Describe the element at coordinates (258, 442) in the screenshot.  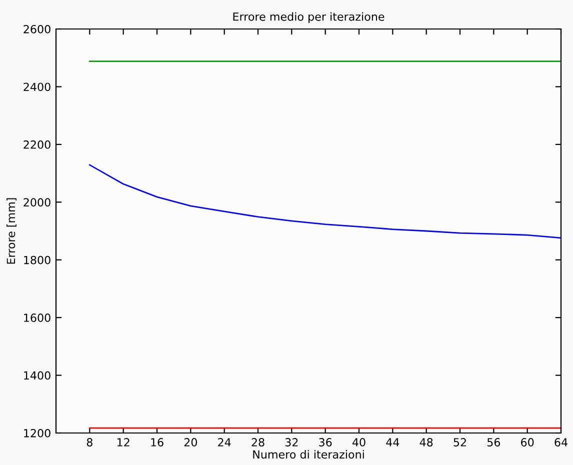
I see `x-tick-label: 28` at that location.